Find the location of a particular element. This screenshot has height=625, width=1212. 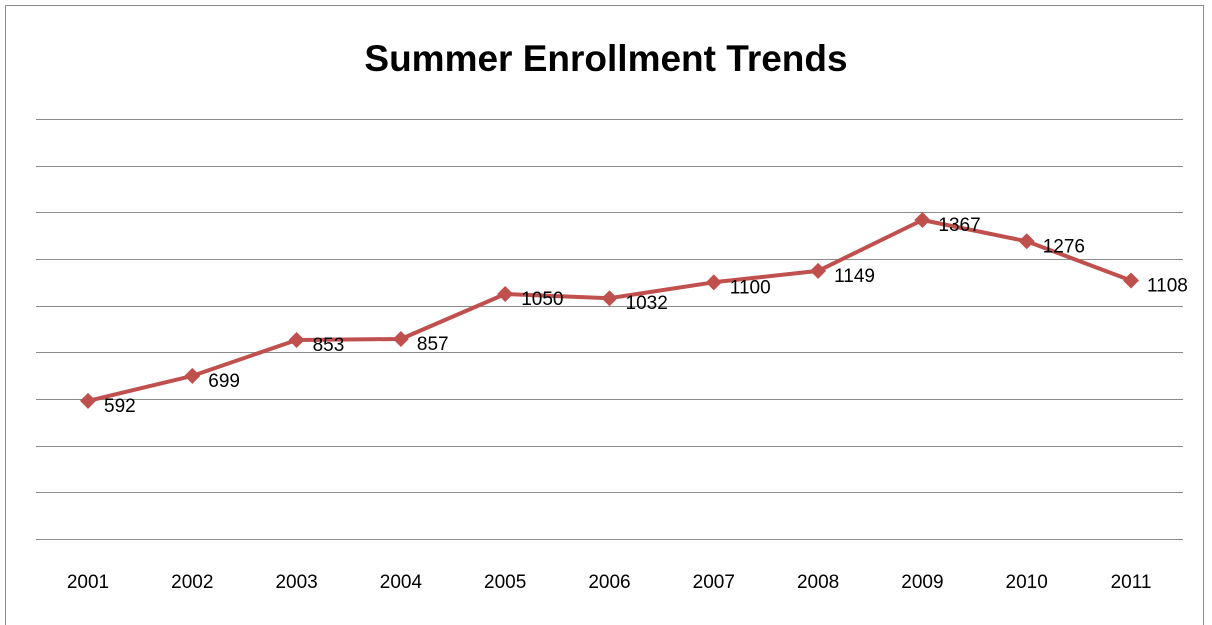

data-label-2002: 699 is located at coordinates (224, 381).